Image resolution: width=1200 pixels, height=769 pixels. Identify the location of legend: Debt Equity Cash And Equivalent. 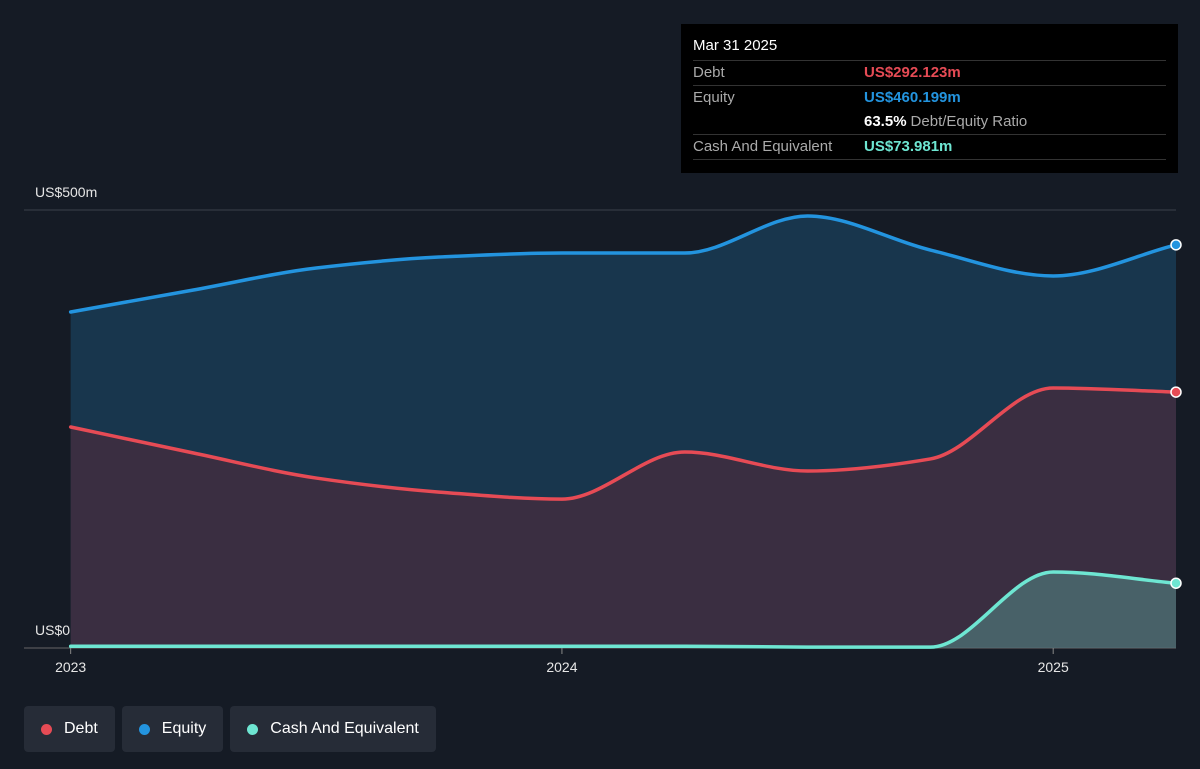
(230, 729).